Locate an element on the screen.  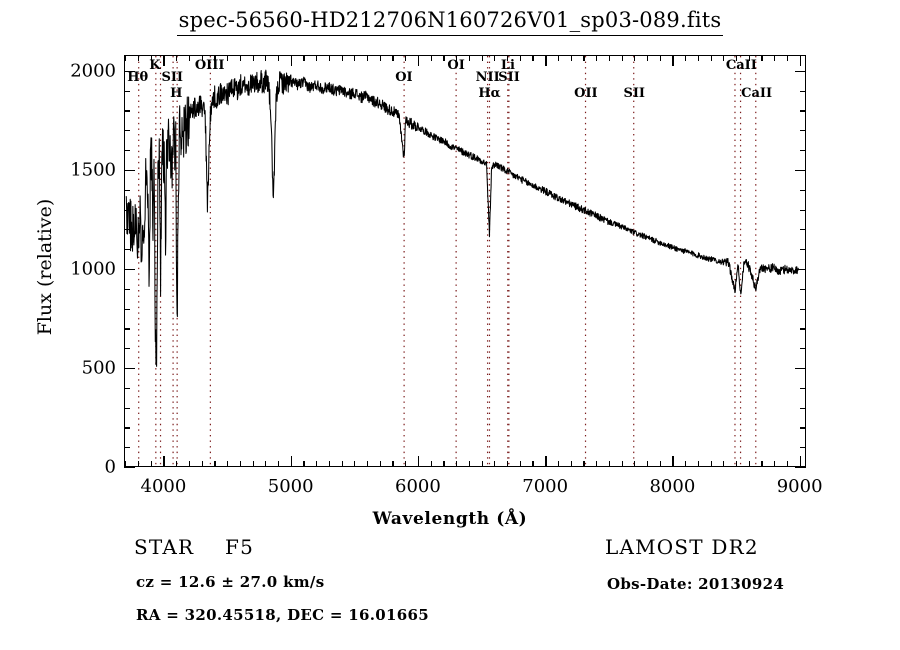
x-axis-tick-label: 9000 is located at coordinates (799, 486).